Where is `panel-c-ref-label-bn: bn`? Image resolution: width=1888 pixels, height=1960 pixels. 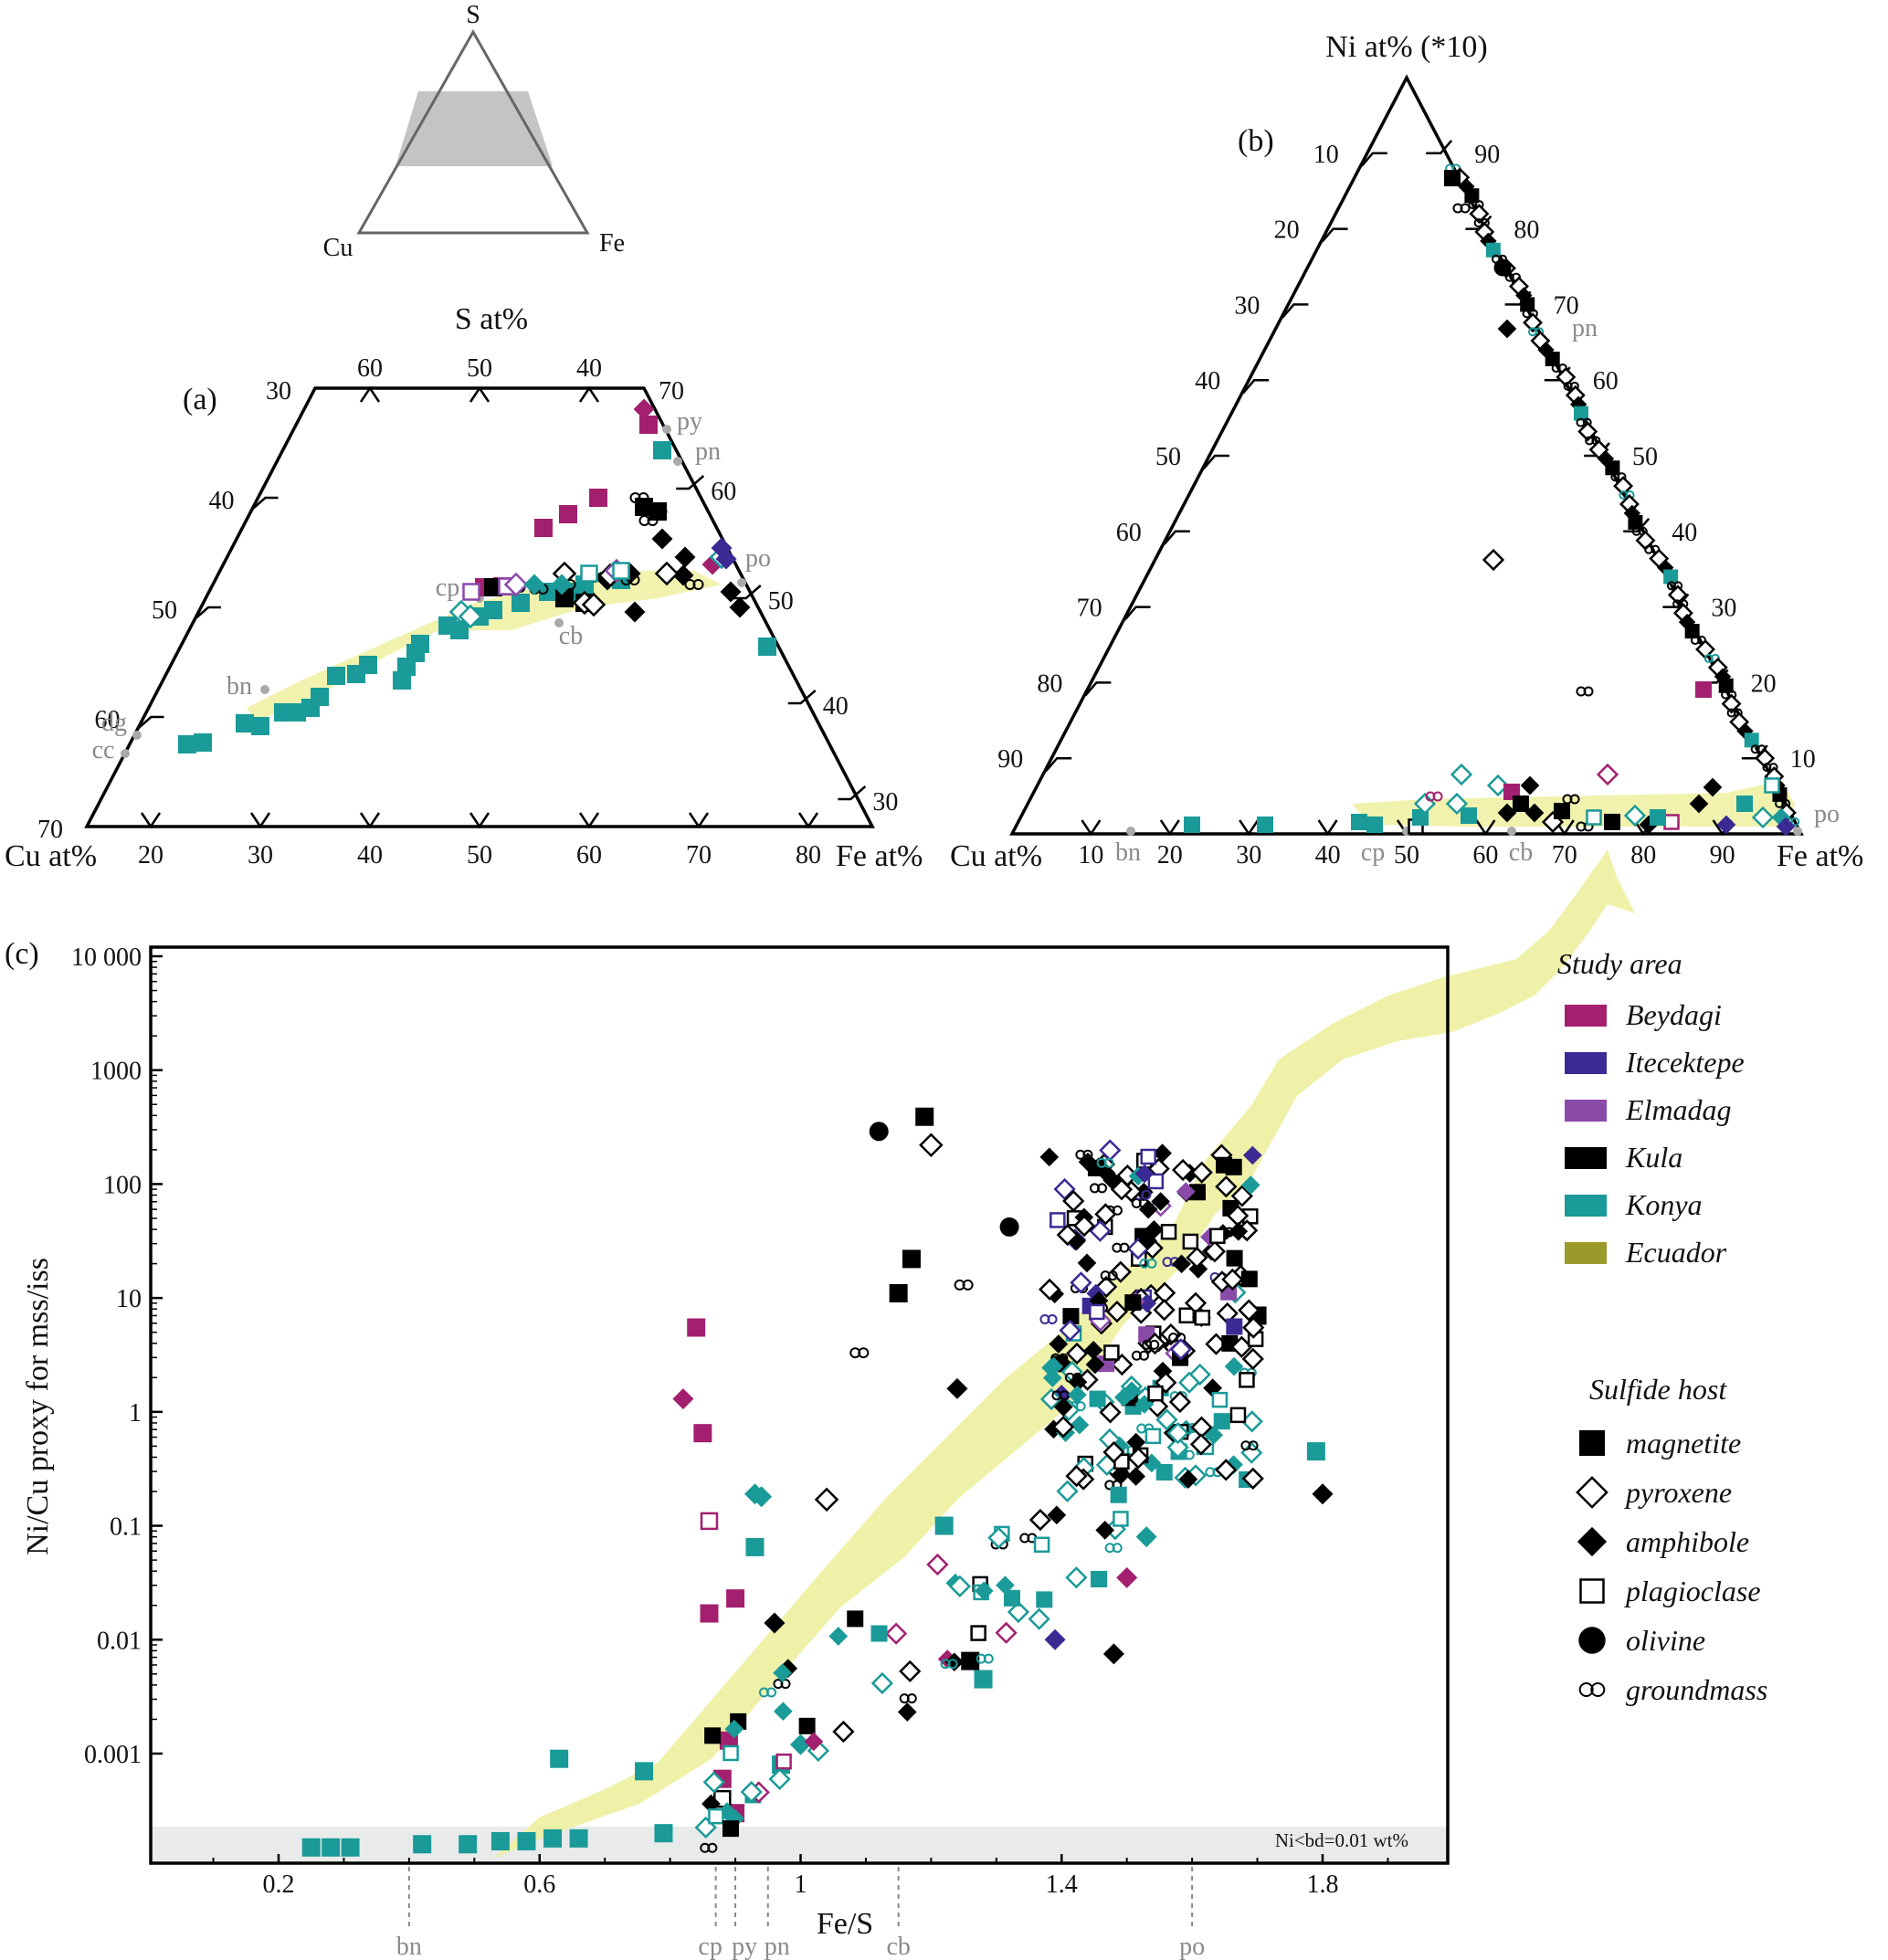 panel-c-ref-label-bn: bn is located at coordinates (409, 1946).